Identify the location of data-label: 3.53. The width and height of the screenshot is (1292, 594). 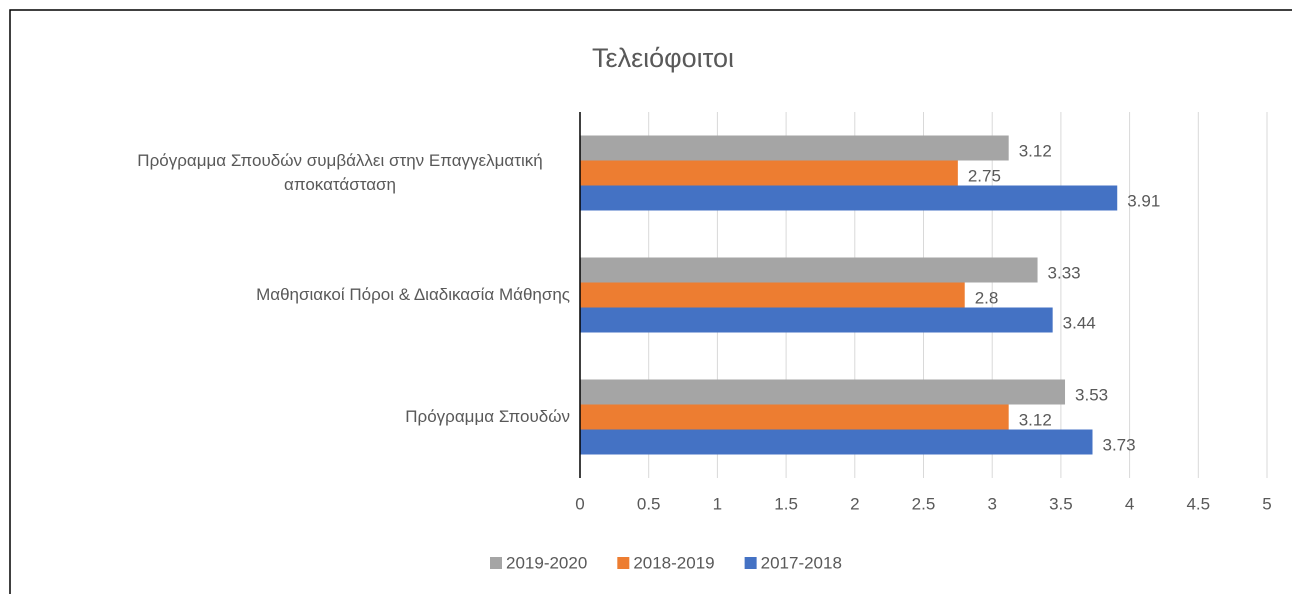
(1091, 394).